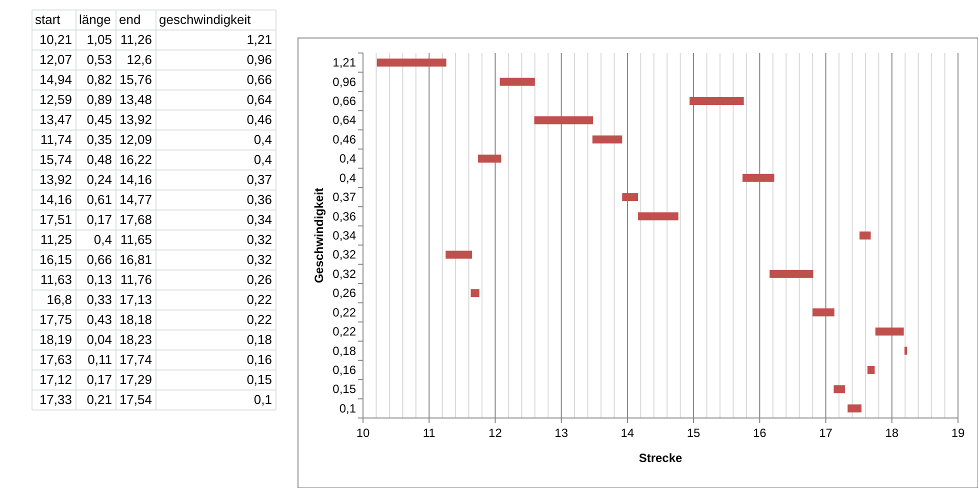  What do you see at coordinates (693, 433) in the screenshot?
I see `x-tick-label: 15` at bounding box center [693, 433].